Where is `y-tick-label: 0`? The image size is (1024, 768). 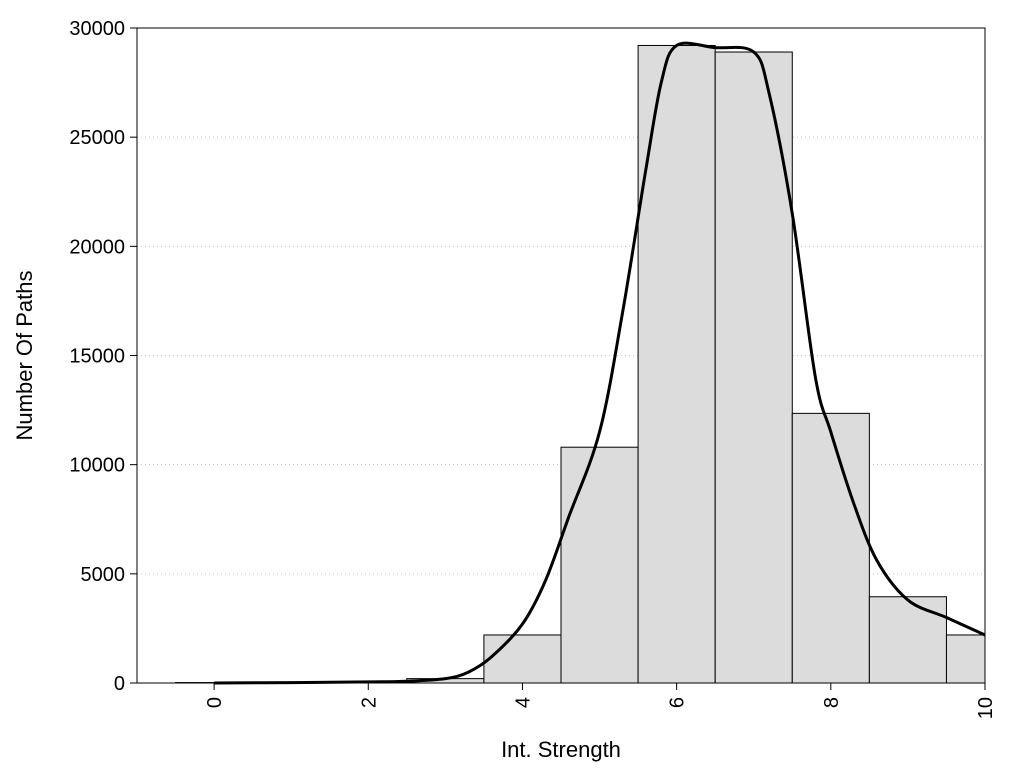
y-tick-label: 0 is located at coordinates (119, 684).